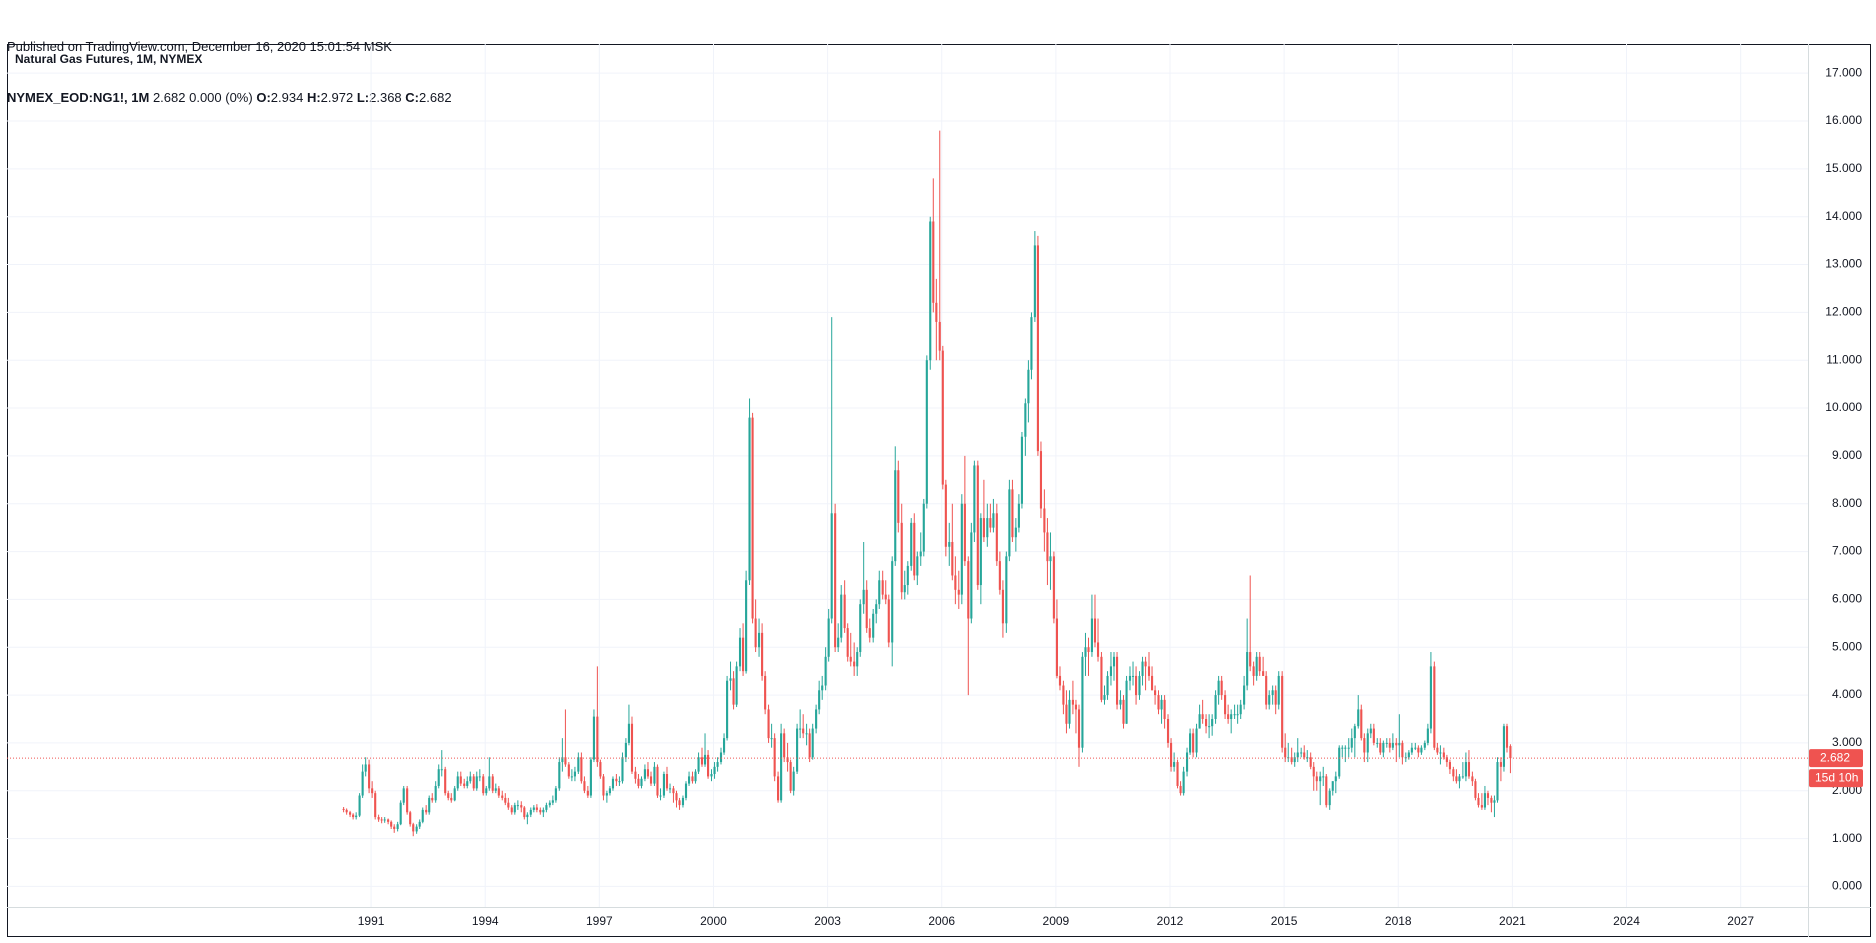  I want to click on x-tick-label: 2000, so click(713, 921).